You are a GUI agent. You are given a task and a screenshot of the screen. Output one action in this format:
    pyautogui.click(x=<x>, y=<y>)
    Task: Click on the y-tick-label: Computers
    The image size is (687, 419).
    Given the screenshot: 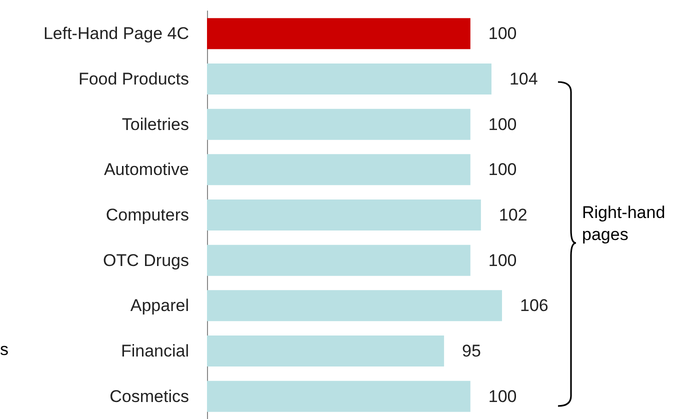 What is the action you would take?
    pyautogui.click(x=147, y=215)
    